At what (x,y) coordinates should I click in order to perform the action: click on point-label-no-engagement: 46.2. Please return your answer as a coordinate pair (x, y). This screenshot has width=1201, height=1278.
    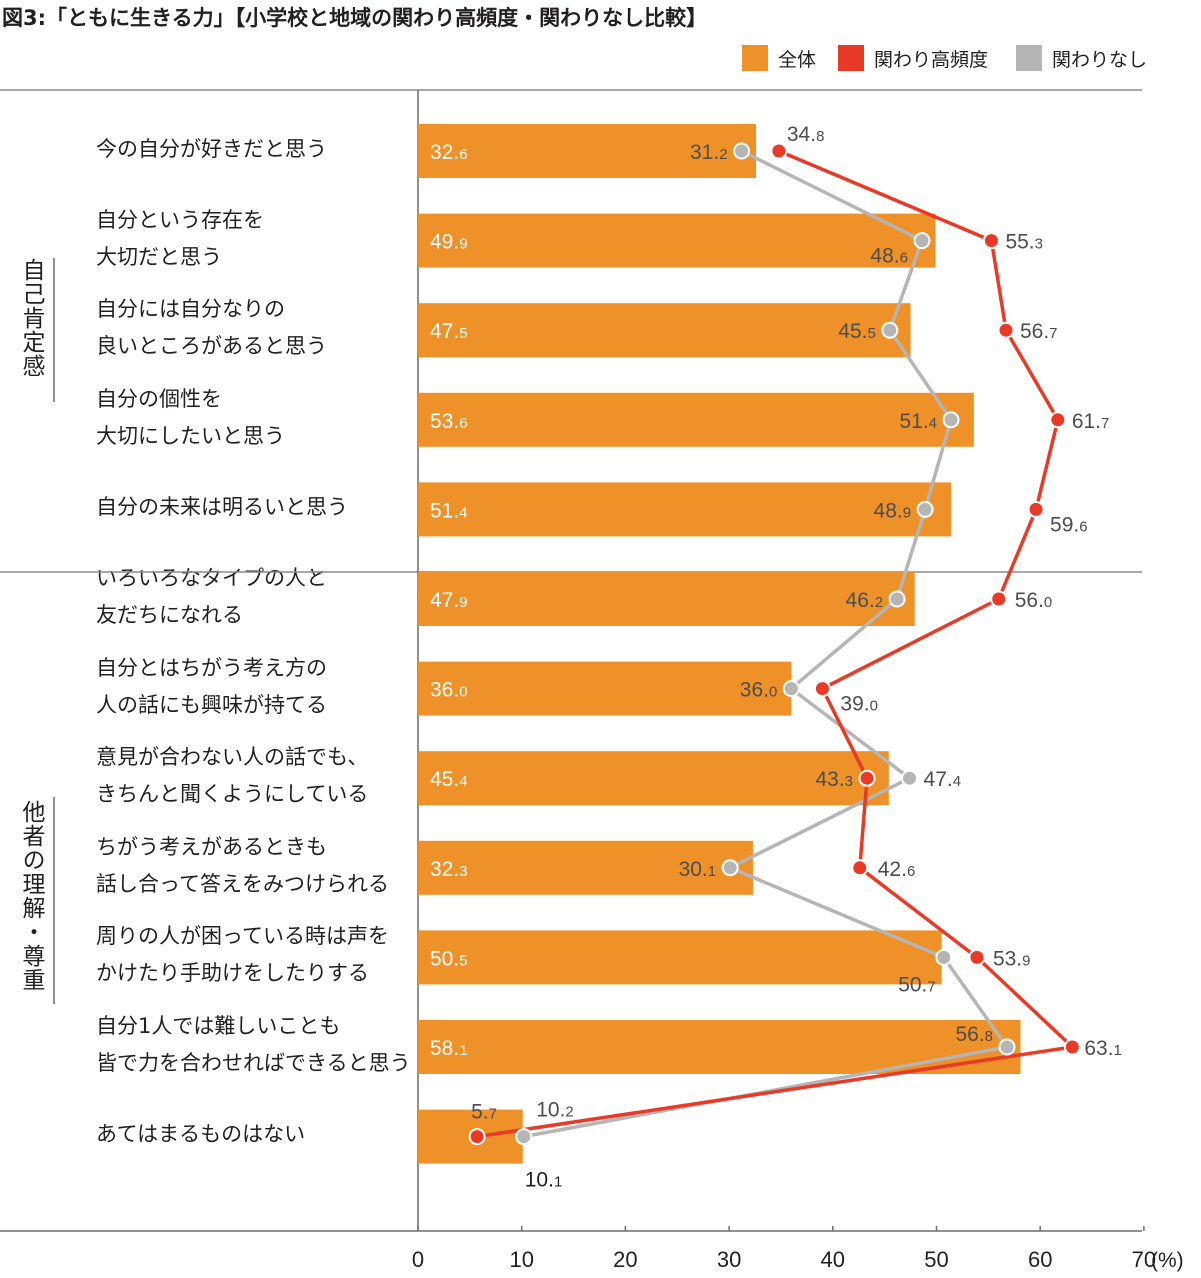
    Looking at the image, I should click on (865, 600).